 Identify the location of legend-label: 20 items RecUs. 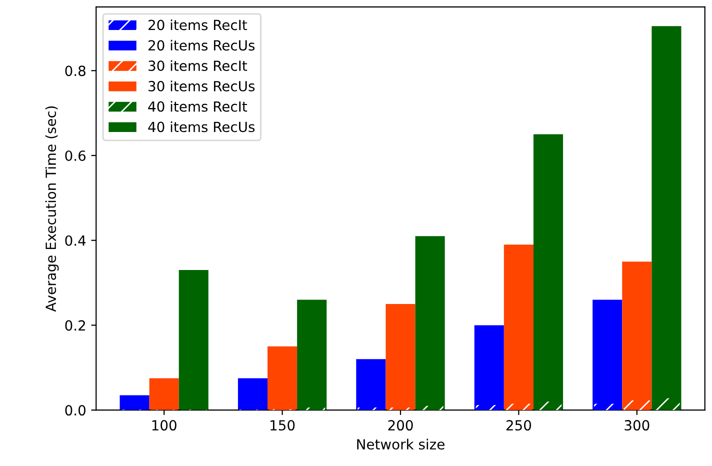
(201, 45).